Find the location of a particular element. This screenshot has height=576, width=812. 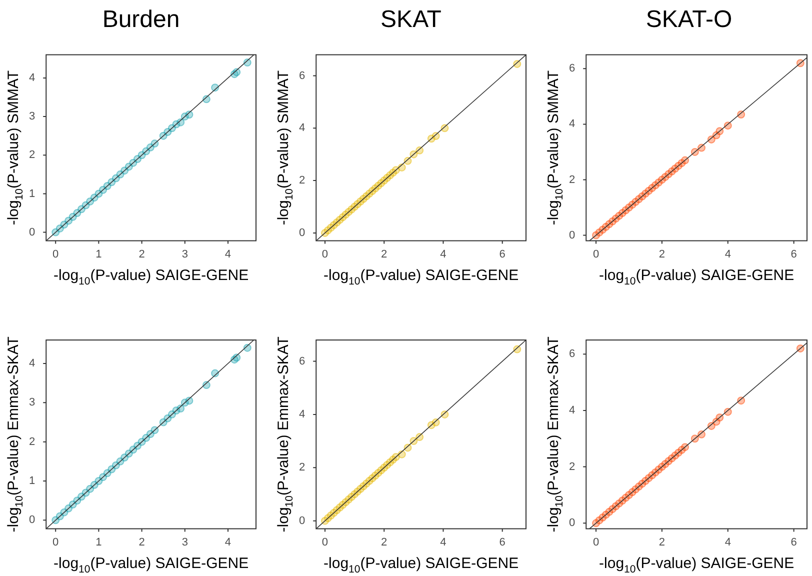

chart-title: SKAT-O is located at coordinates (689, 20).